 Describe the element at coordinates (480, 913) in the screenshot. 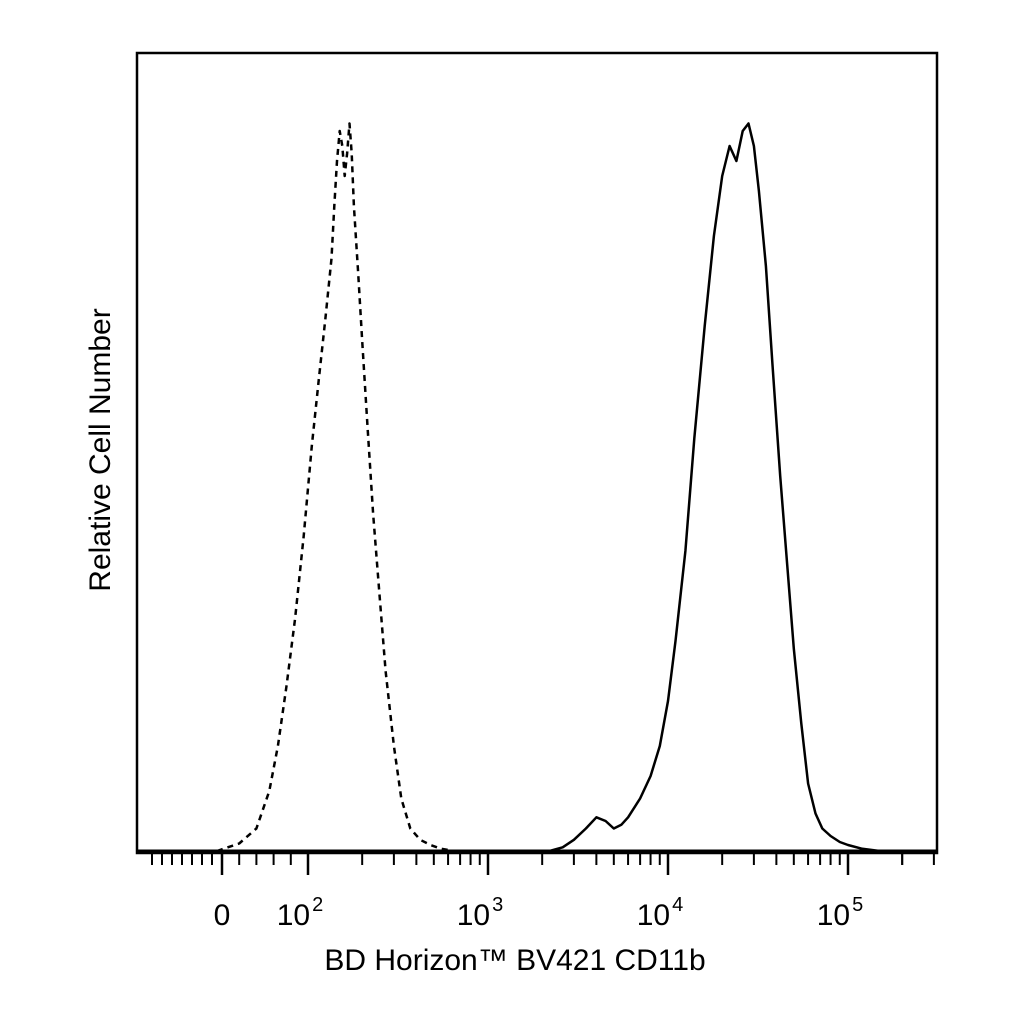

I see `x-tick-label: 10 3` at that location.